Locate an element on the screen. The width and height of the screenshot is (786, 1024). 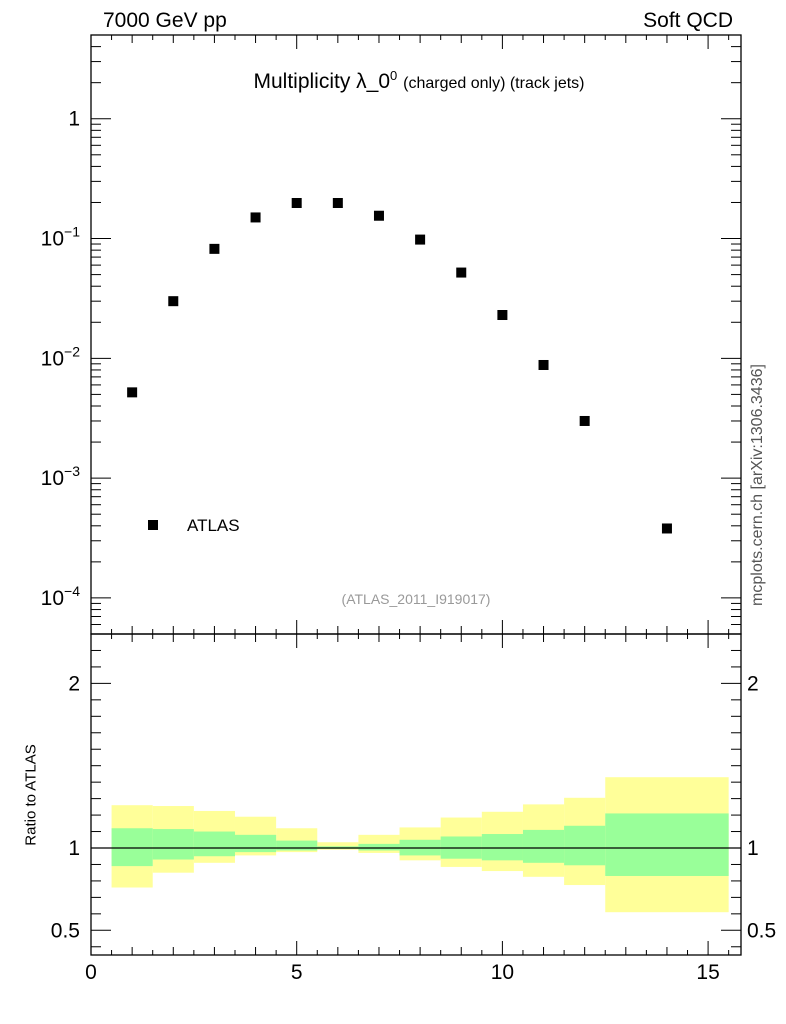
ratio-y-tick-label-left: 1 is located at coordinates (74, 848).